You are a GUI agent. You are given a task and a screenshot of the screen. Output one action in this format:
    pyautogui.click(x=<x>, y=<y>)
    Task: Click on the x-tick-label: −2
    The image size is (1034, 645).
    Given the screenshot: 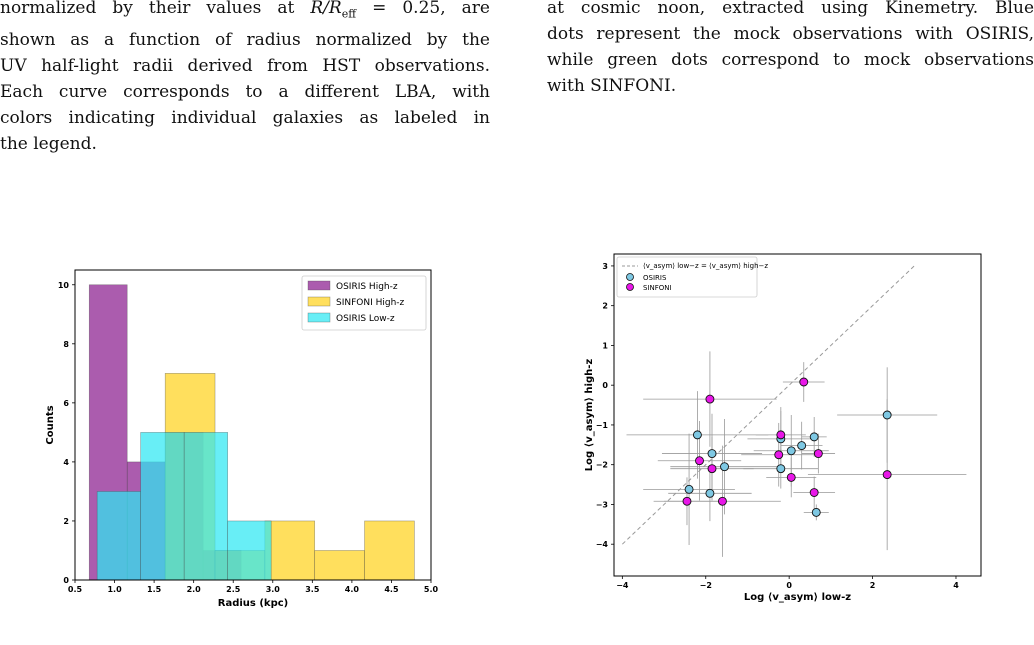 What is the action you would take?
    pyautogui.click(x=706, y=585)
    